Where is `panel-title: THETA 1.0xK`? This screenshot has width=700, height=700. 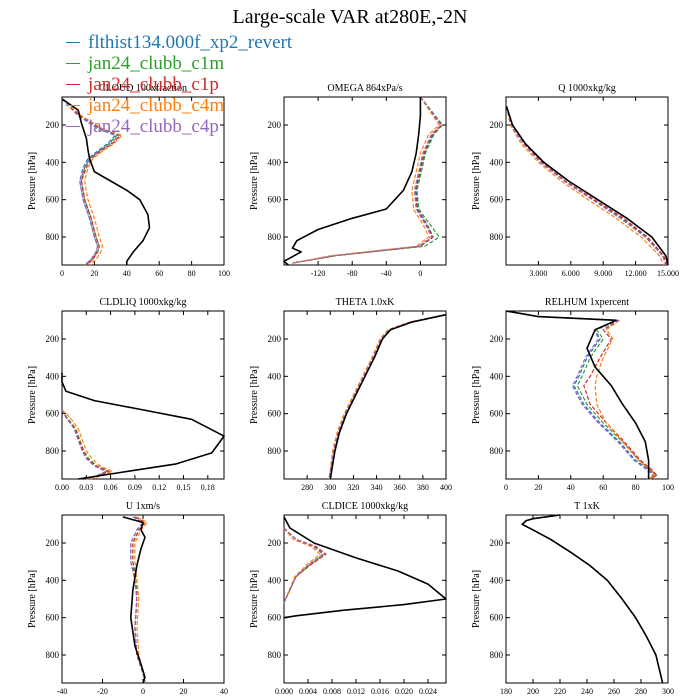 panel-title: THETA 1.0xK is located at coordinates (365, 302).